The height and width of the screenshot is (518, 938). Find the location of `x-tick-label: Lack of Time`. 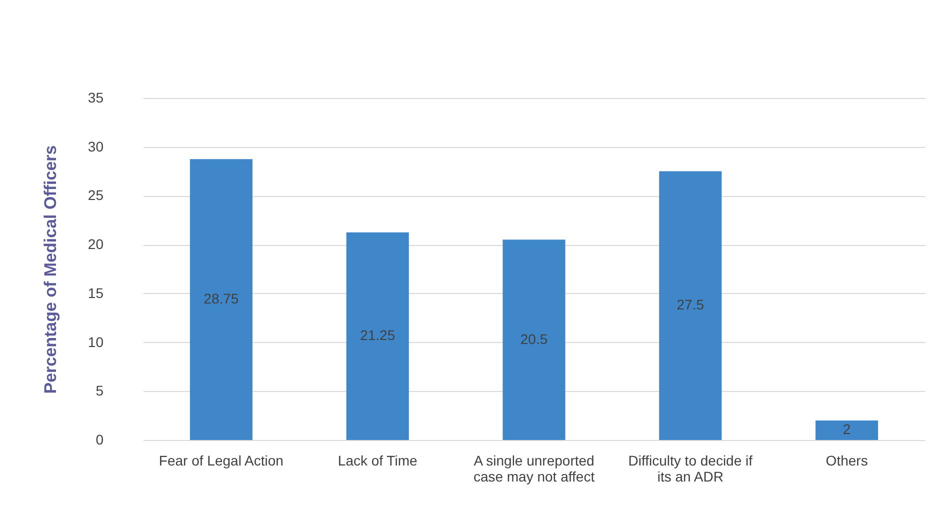

x-tick-label: Lack of Time is located at coordinates (378, 460).